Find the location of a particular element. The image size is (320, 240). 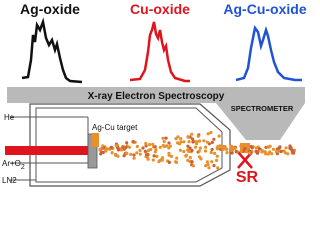

ar-sub: 2 is located at coordinates (23, 167).